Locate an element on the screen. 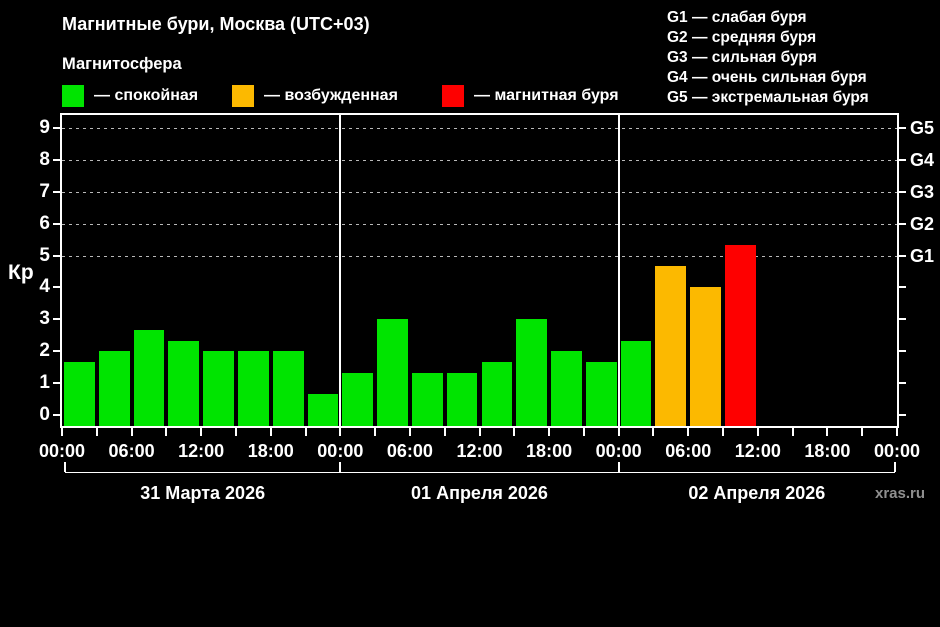  gridline-kp5 is located at coordinates (479, 256).